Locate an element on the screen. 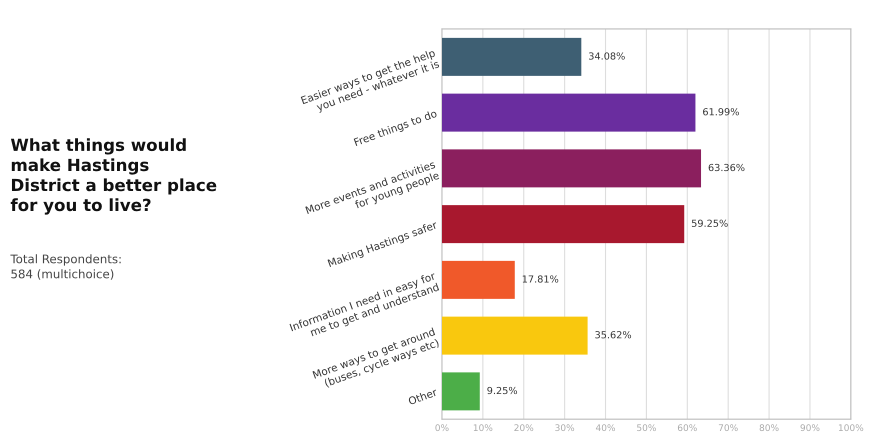 Image resolution: width=870 pixels, height=446 pixels. x-tick-label: 100% is located at coordinates (851, 428).